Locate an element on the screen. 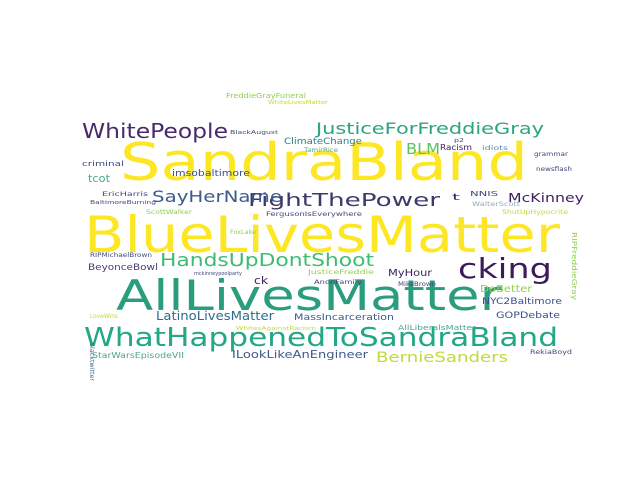 The width and height of the screenshot is (640, 480). cloud-word: SandraBland is located at coordinates (324, 163).